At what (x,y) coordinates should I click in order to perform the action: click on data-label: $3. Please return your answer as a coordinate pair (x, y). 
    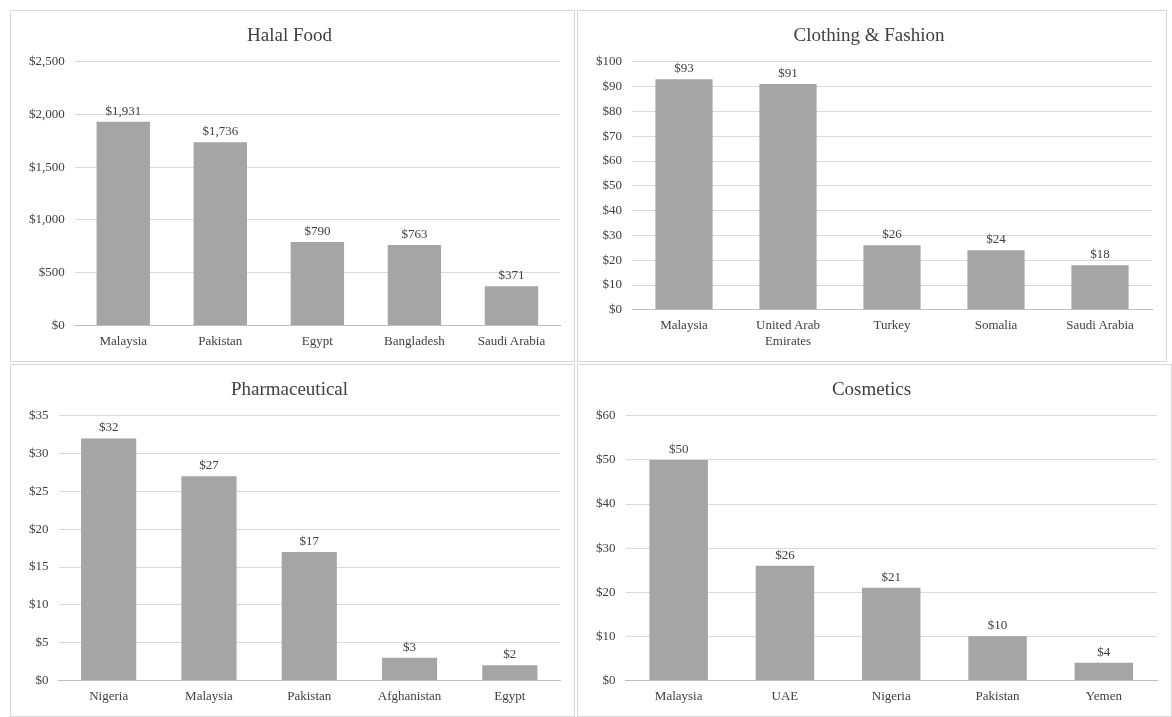
    Looking at the image, I should click on (410, 646).